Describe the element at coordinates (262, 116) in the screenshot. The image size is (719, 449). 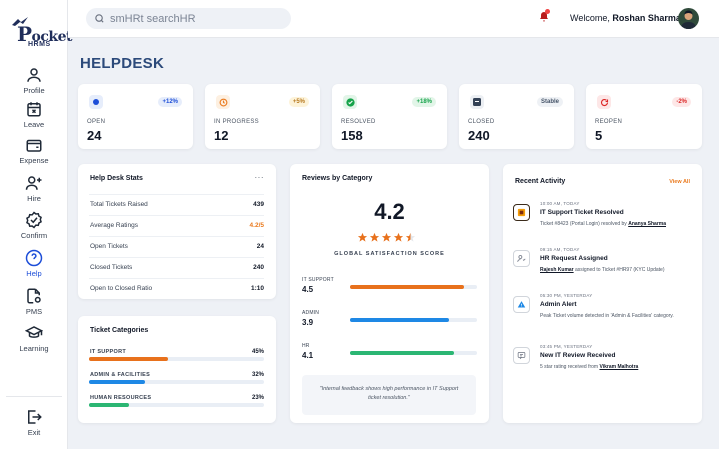
I see `stat-card-in-progress: +5% IN PROGRESS 12` at that location.